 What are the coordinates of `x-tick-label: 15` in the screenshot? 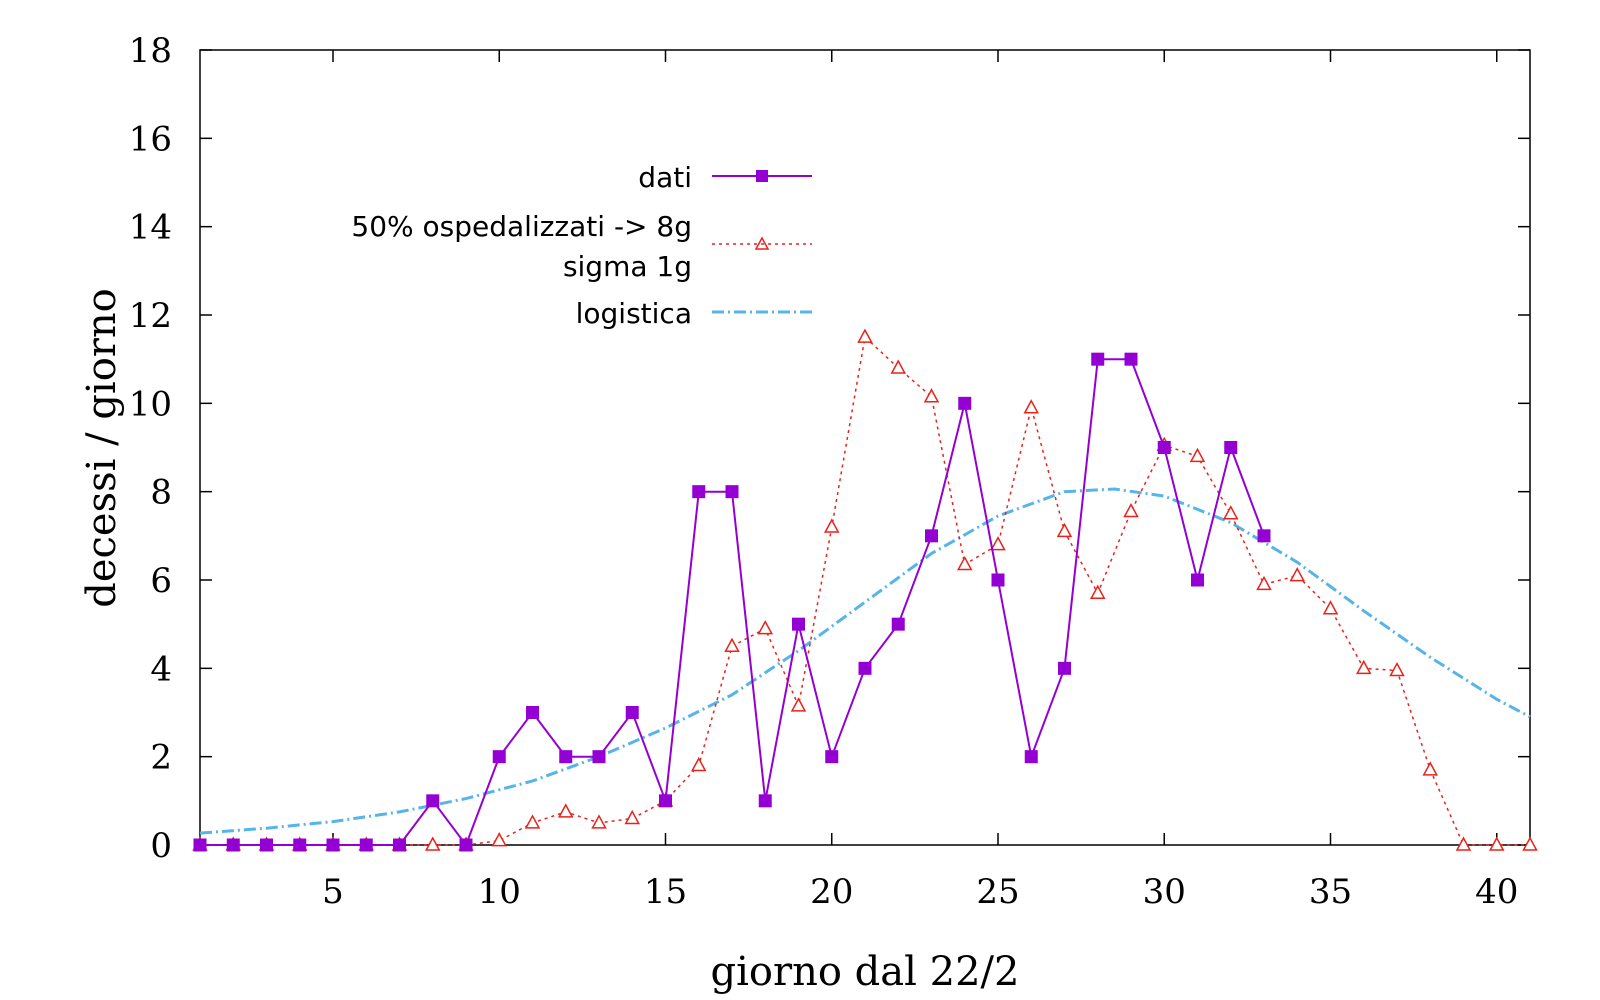 It's located at (665, 892).